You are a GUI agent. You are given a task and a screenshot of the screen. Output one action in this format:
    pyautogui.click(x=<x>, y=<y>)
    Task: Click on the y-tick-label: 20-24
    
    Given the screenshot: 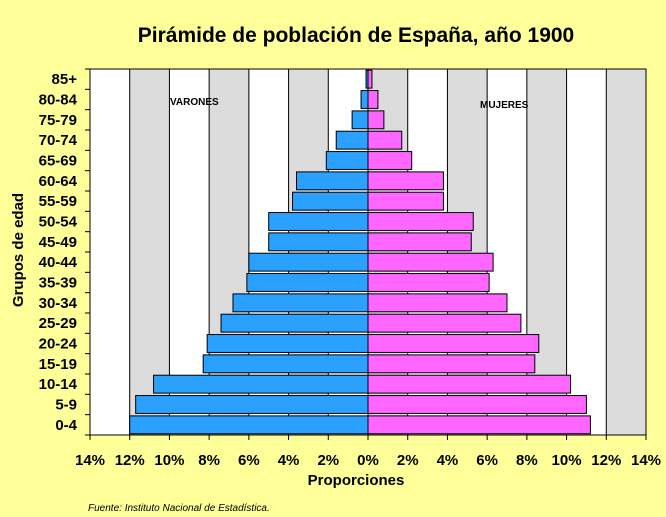 What is the action you would take?
    pyautogui.click(x=58, y=344)
    